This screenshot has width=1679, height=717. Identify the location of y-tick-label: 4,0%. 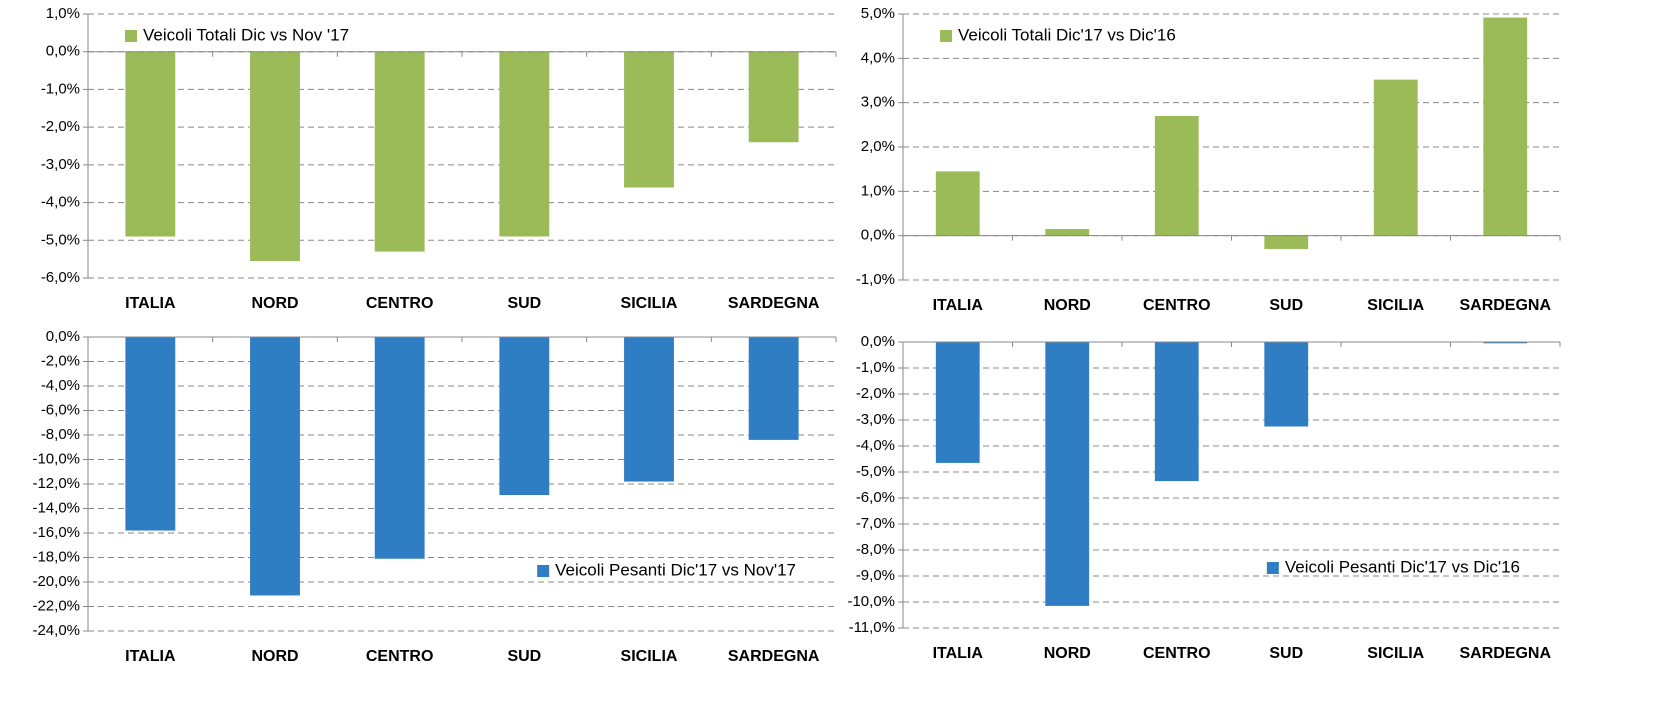
(878, 57).